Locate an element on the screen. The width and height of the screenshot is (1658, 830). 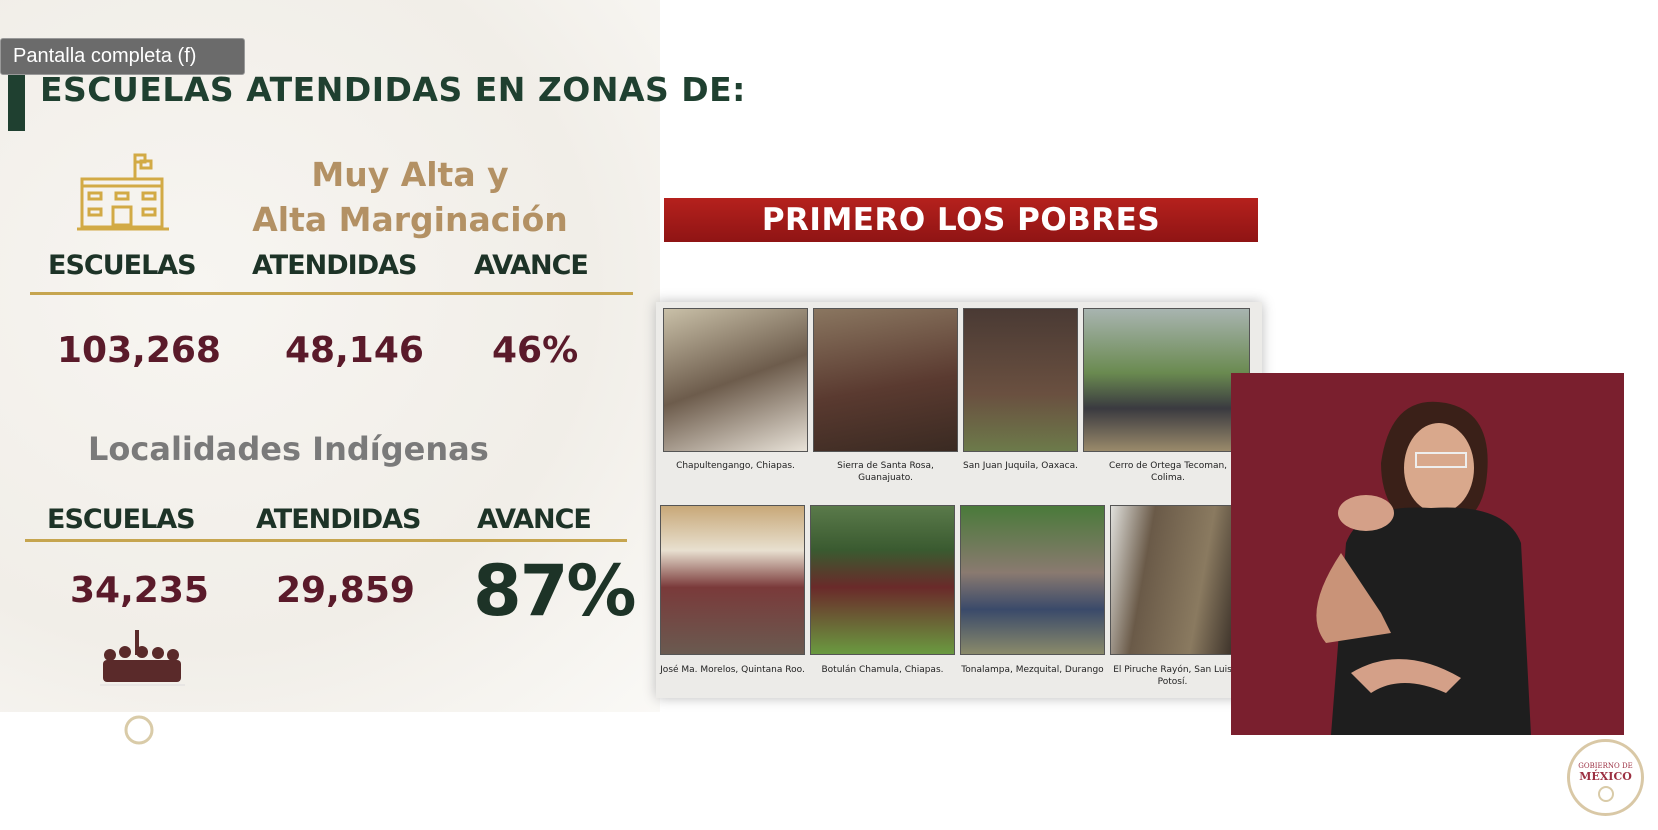
caption: Cerro de Ortega Tecoman, Colima. is located at coordinates (1168, 472).